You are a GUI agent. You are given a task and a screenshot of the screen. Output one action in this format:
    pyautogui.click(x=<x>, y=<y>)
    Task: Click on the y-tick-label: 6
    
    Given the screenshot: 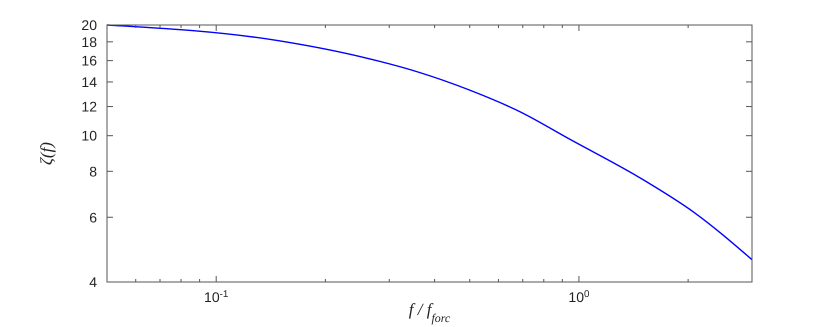 What is the action you would take?
    pyautogui.click(x=93, y=217)
    